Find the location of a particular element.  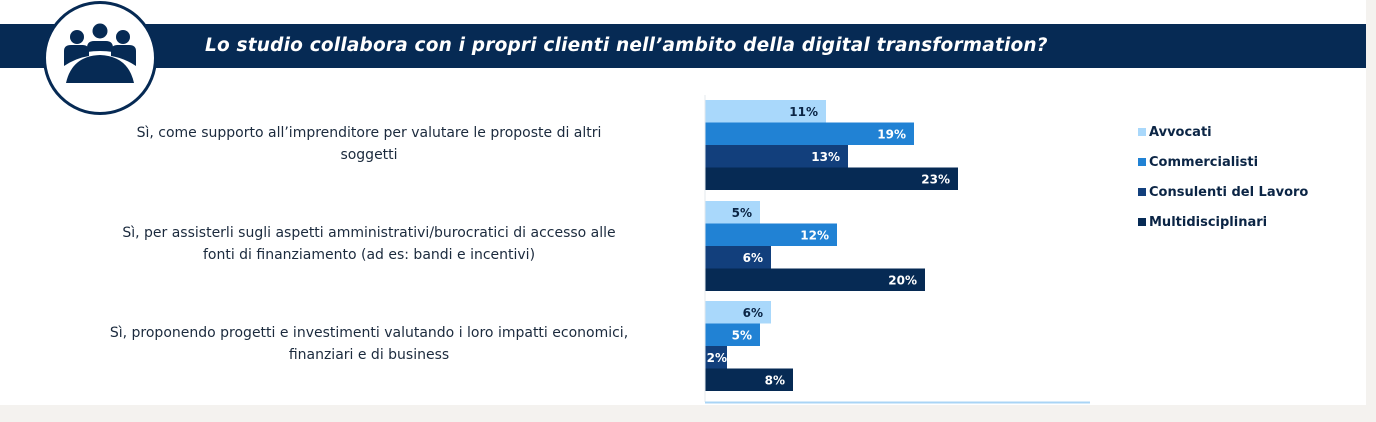

bar-value-label: 23% is located at coordinates (935, 179).